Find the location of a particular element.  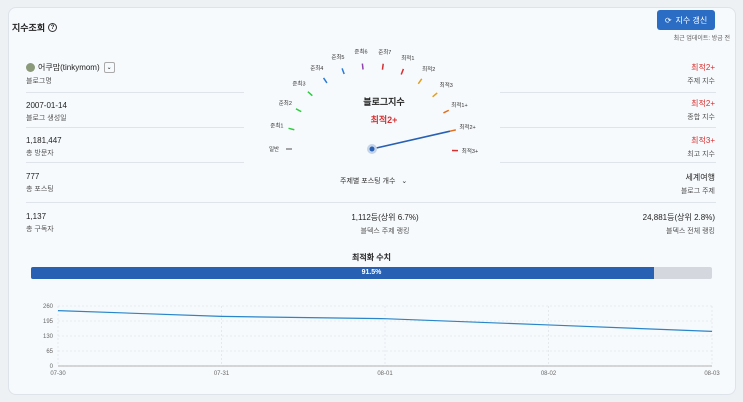

gauge-needle is located at coordinates (411, 140).